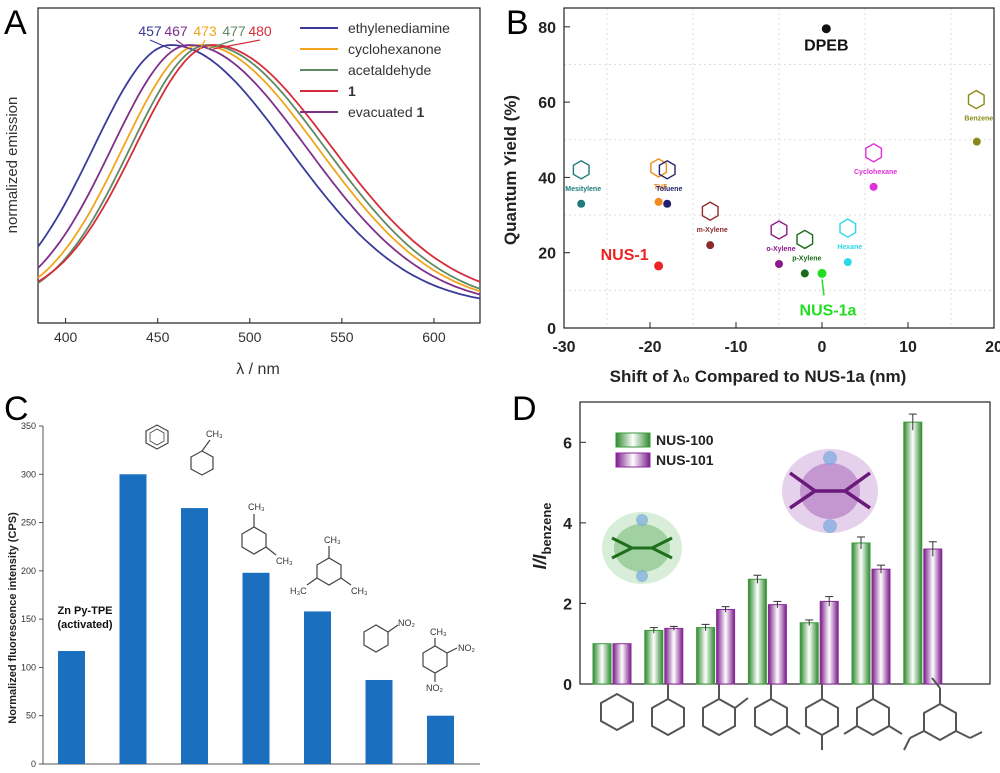  Describe the element at coordinates (547, 28) in the screenshot. I see `y-tick-label: 80` at that location.